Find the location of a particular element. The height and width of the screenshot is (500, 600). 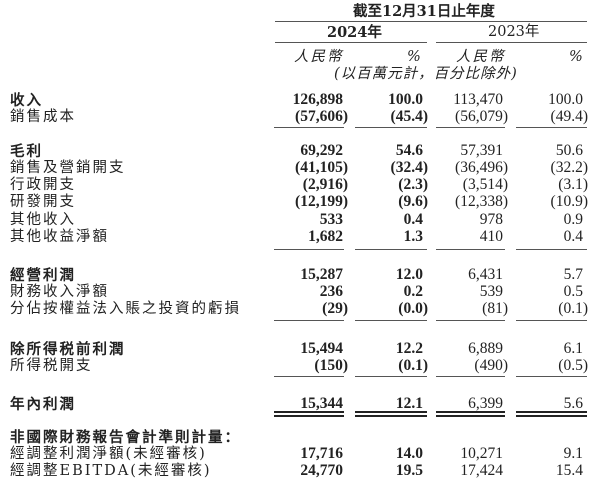

cell-pct-2024: (0.0) is located at coordinates (413, 308).